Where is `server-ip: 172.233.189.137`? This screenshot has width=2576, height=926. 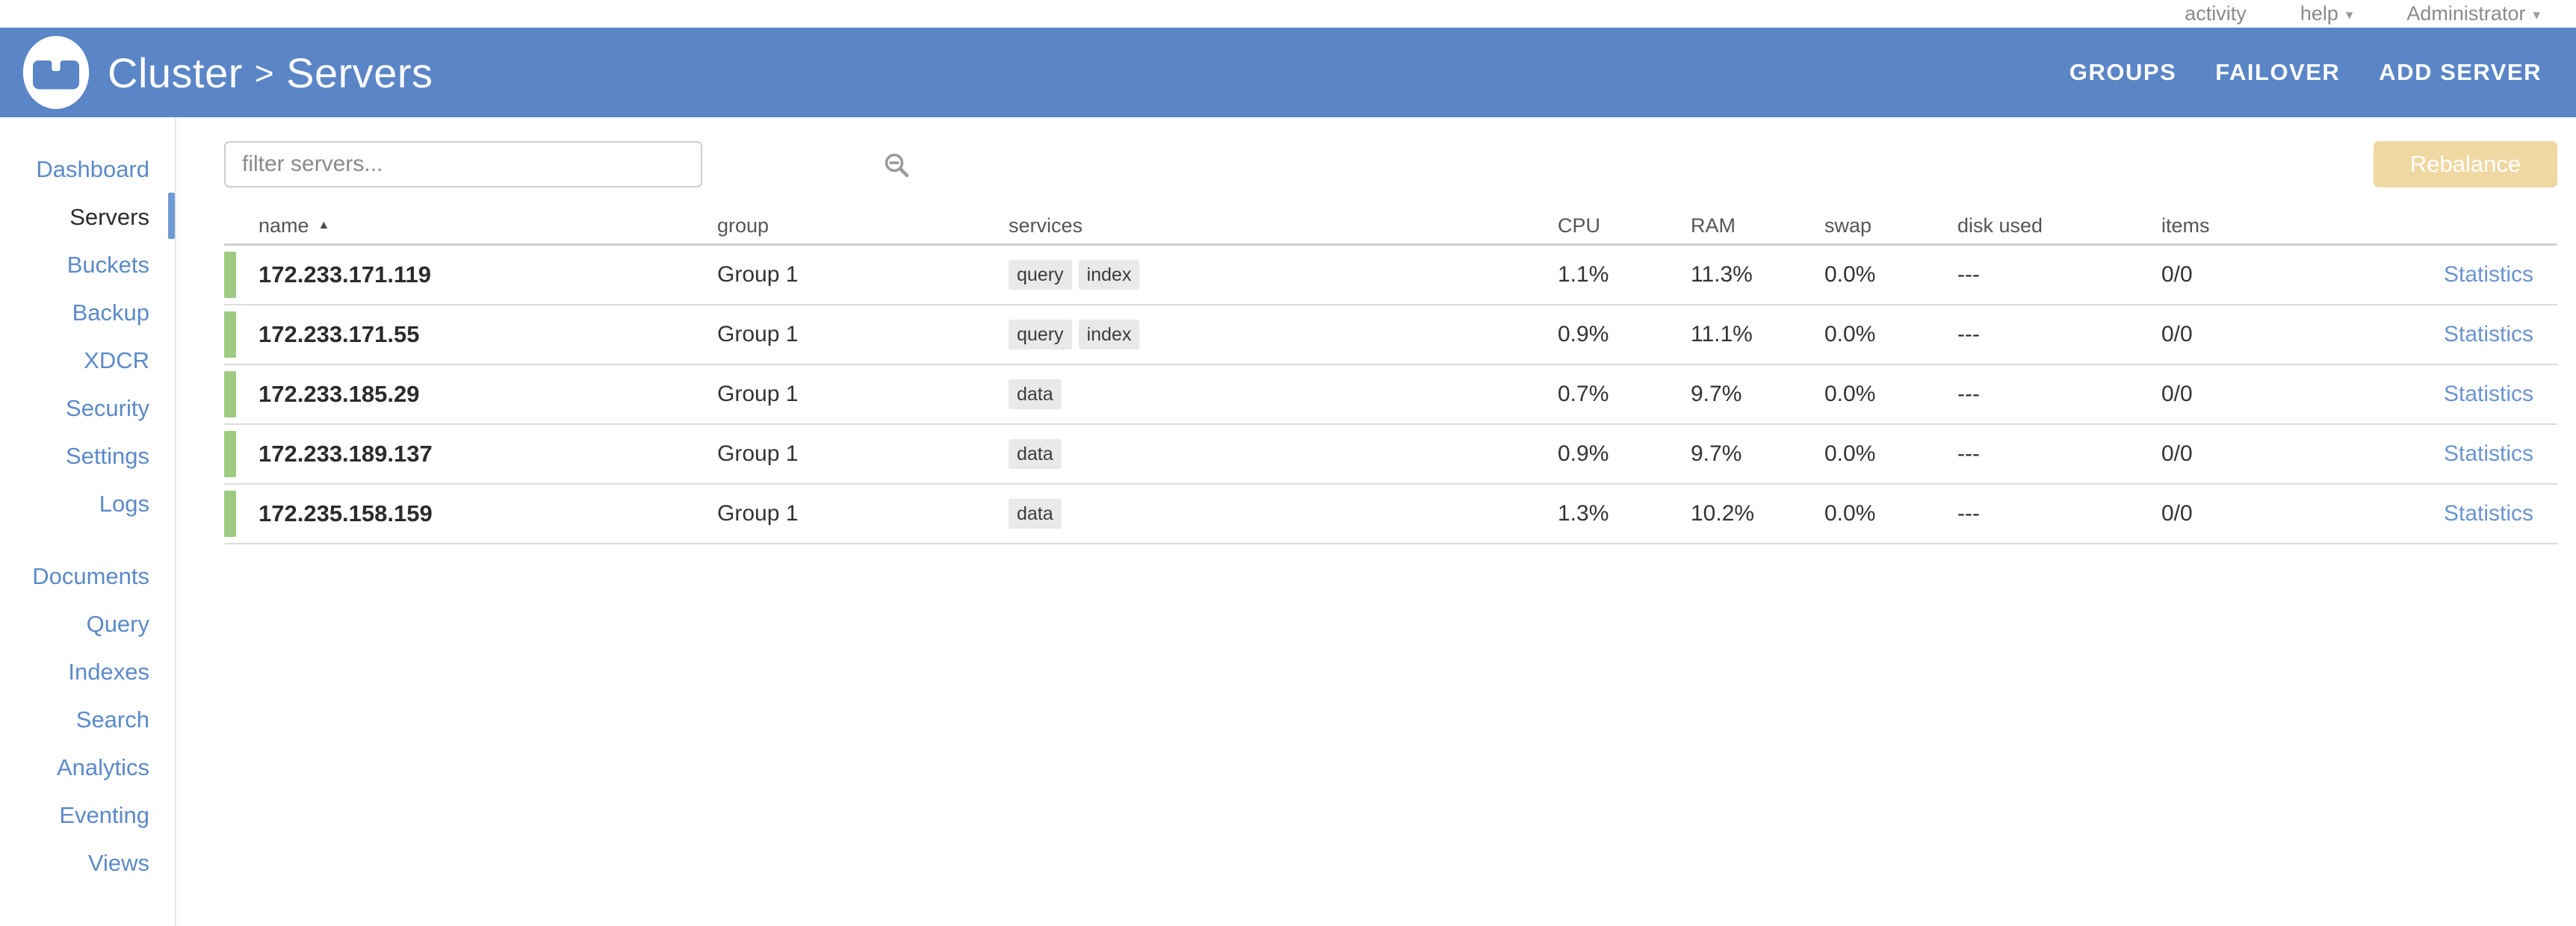 server-ip: 172.233.189.137 is located at coordinates (345, 454).